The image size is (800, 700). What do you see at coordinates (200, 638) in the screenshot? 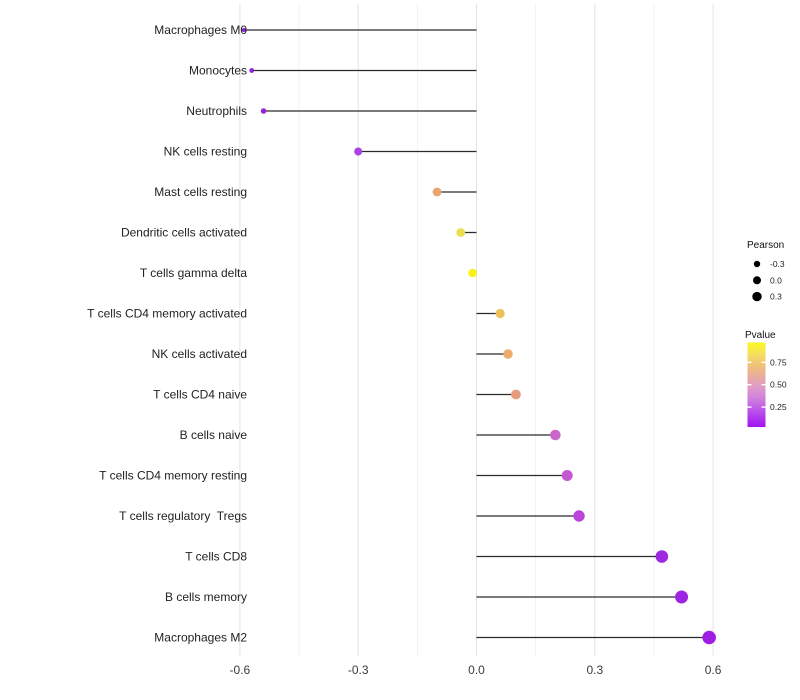
I see `category-label: Macrophages M2` at bounding box center [200, 638].